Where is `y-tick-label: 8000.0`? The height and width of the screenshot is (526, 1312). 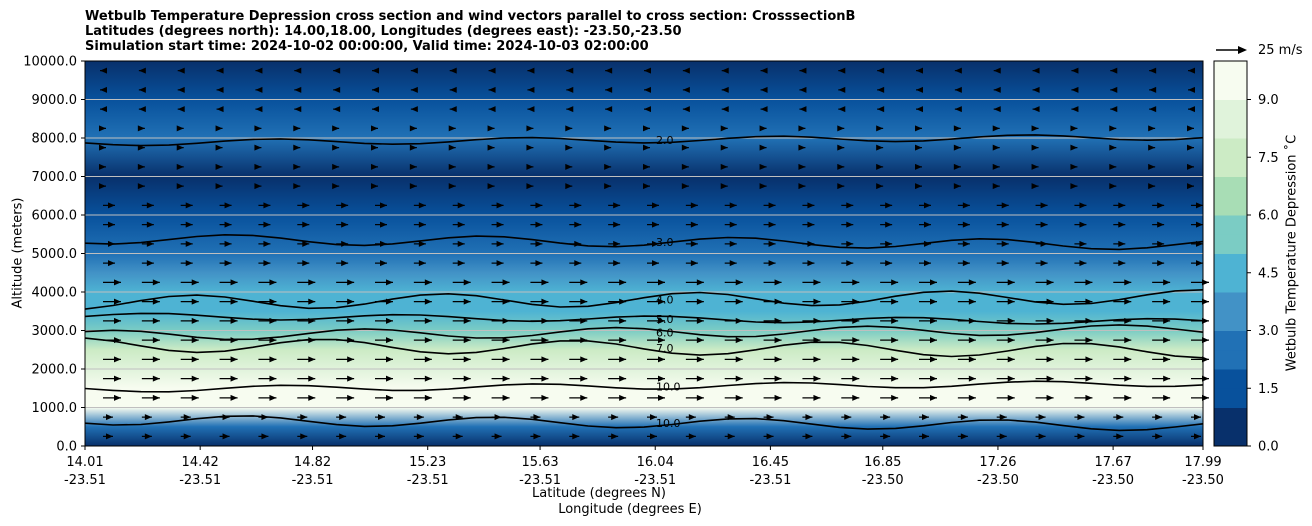
y-tick-label: 8000.0 is located at coordinates (55, 139).